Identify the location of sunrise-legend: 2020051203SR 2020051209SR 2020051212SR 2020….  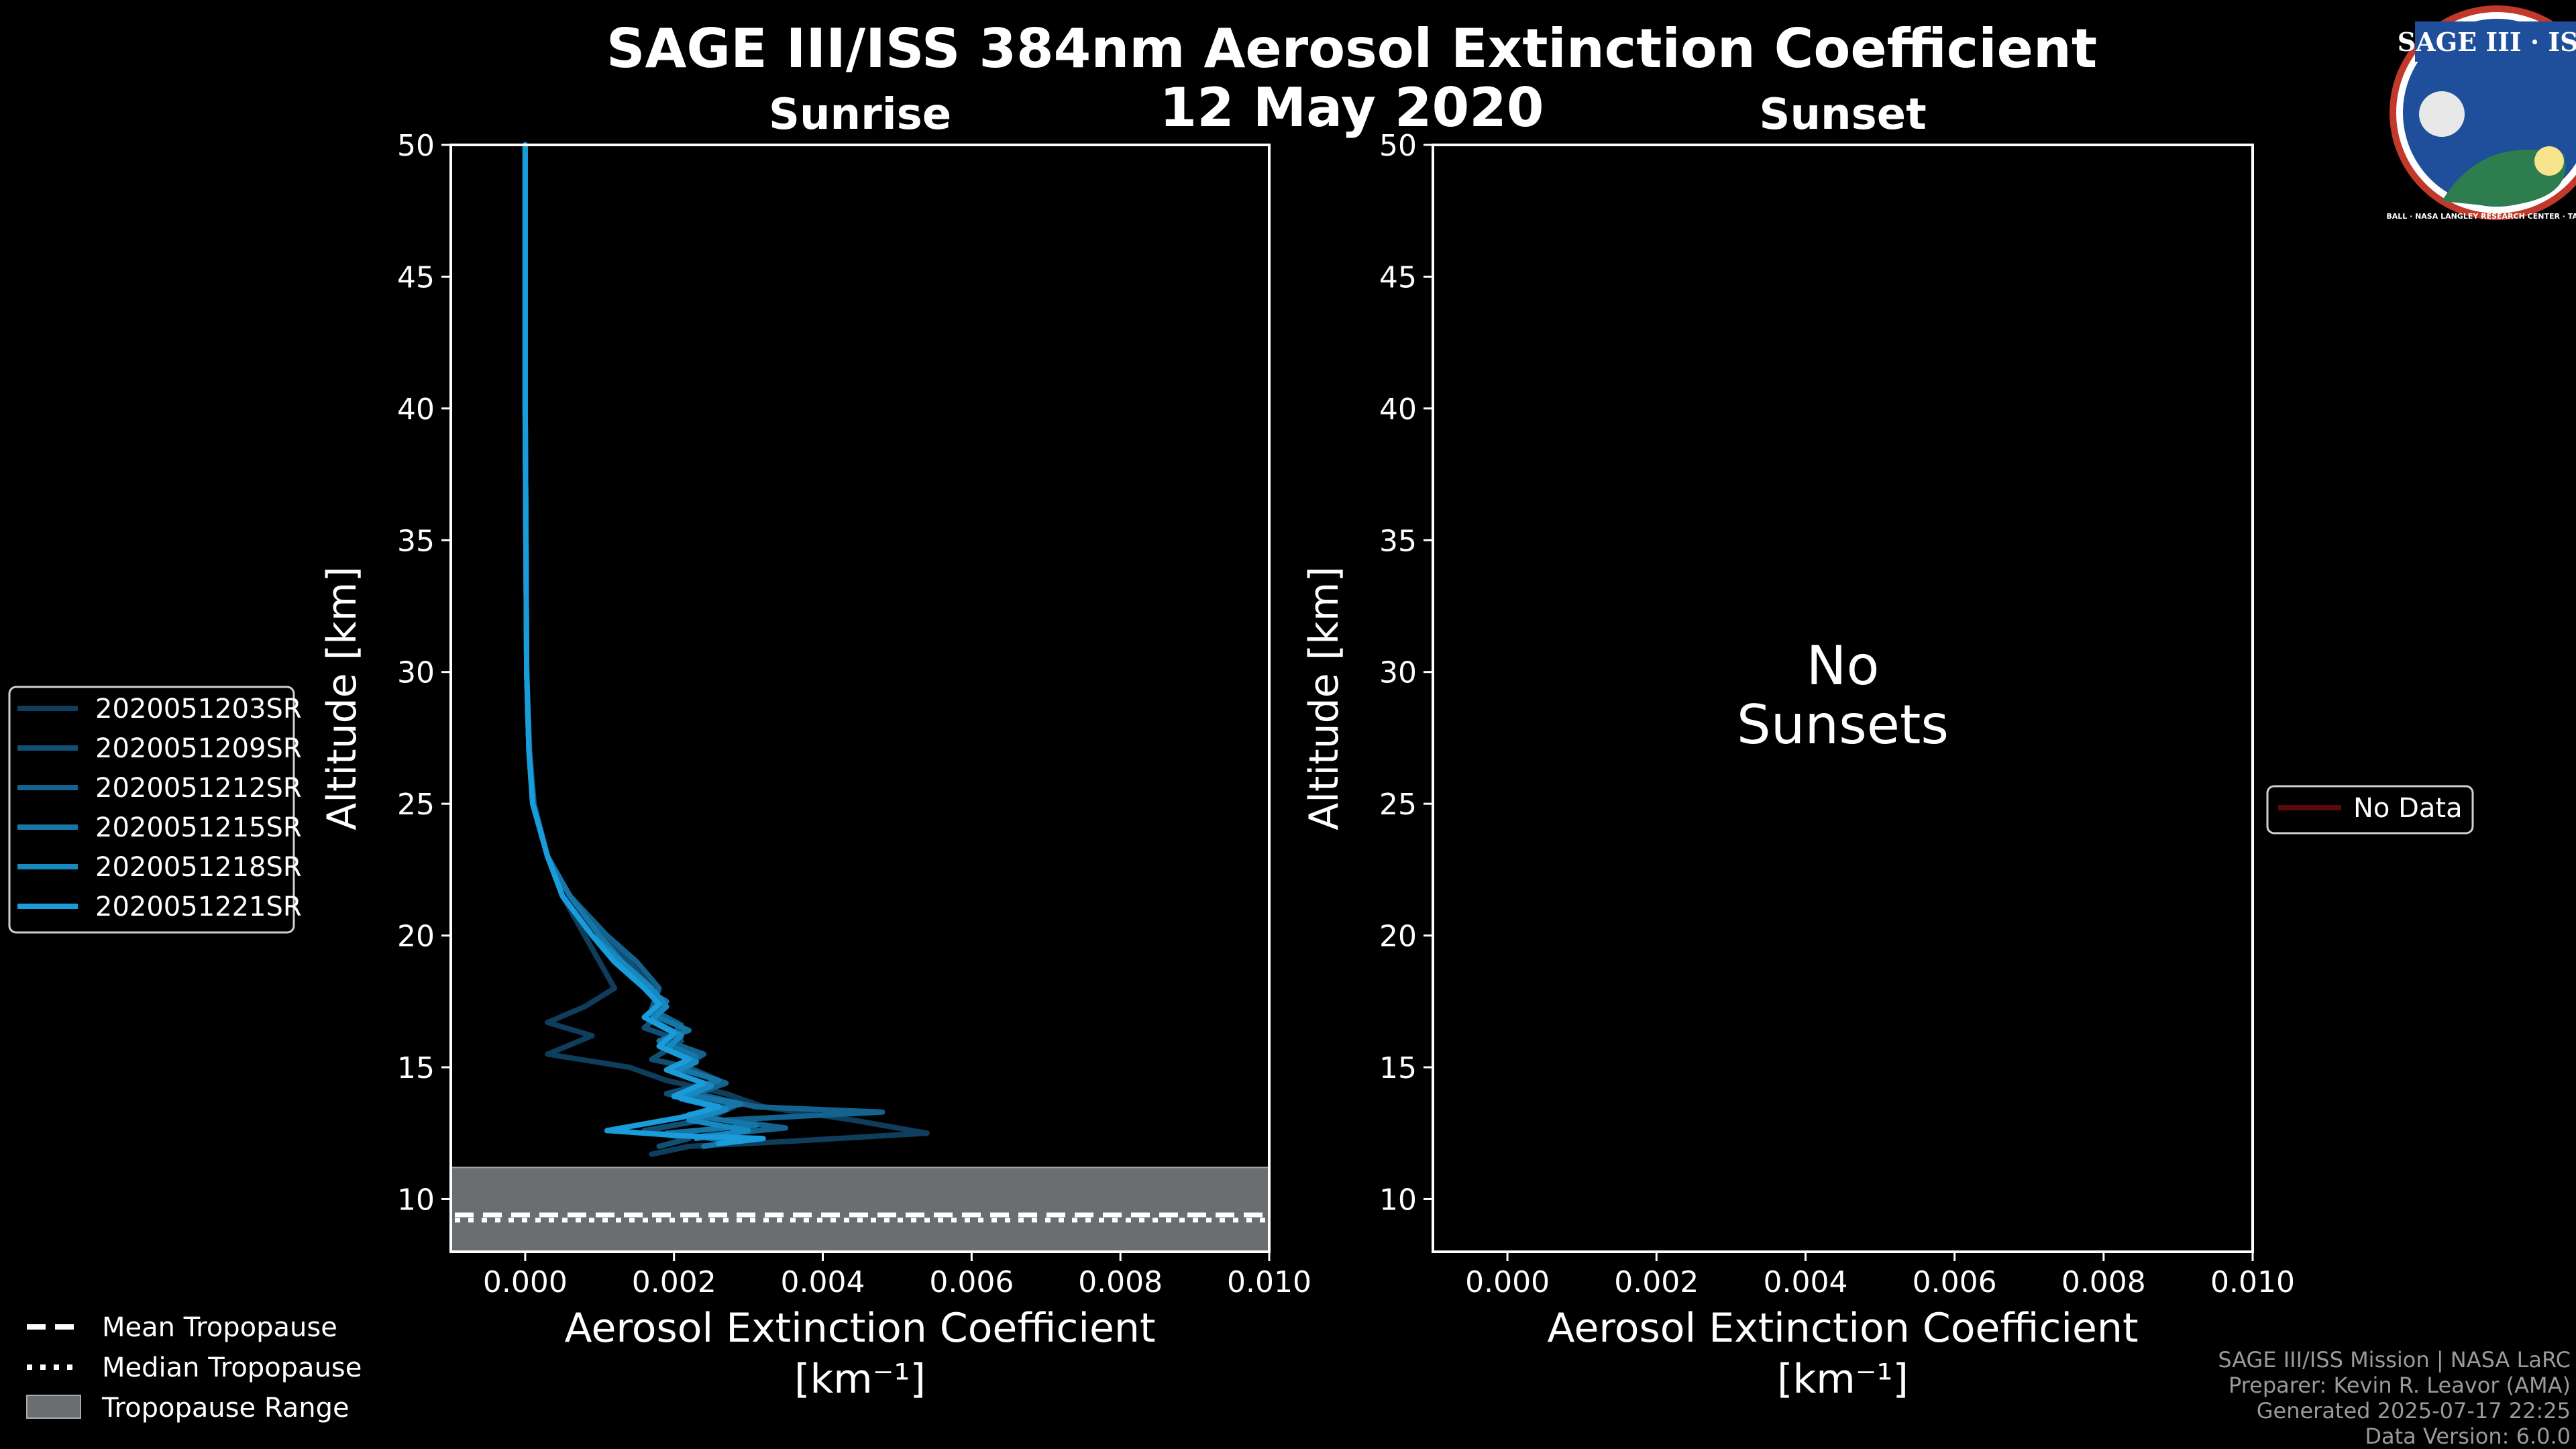
(155, 810).